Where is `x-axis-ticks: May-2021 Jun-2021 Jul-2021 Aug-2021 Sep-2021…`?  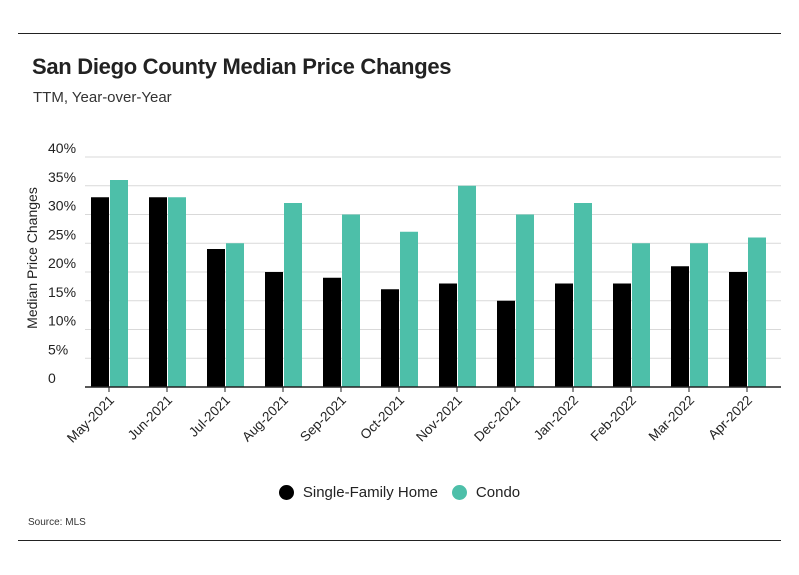
x-axis-ticks: May-2021 Jun-2021 Jul-2021 Aug-2021 Sep-2021… is located at coordinates (409, 416).